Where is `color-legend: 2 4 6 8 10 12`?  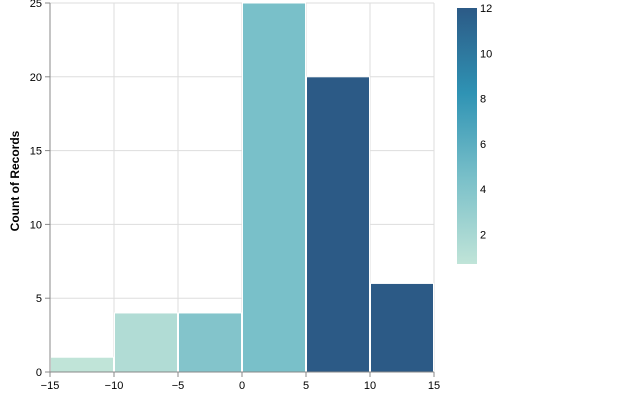
color-legend: 2 4 6 8 10 12 is located at coordinates (474, 133).